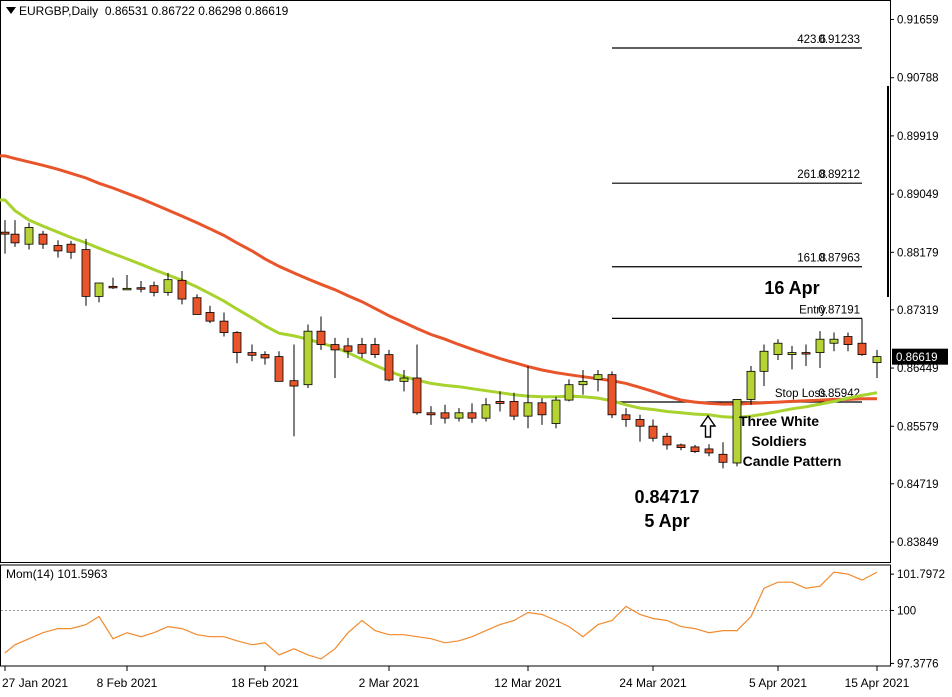 The width and height of the screenshot is (952, 697). Describe the element at coordinates (918, 664) in the screenshot. I see `mom-y-tick-label: 97.3776` at that location.